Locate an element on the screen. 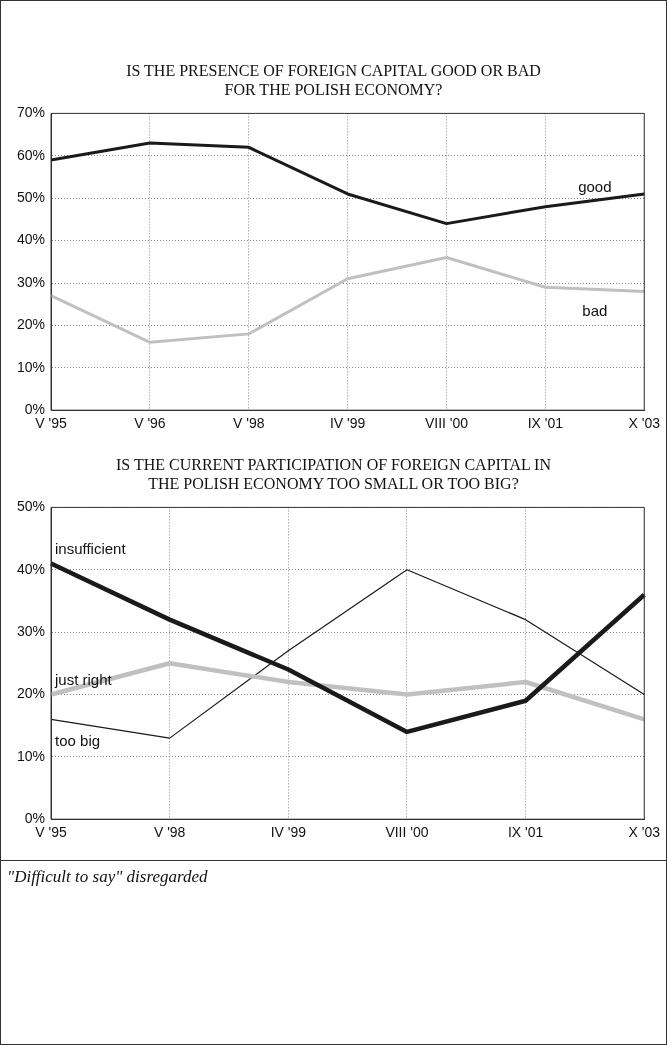 The width and height of the screenshot is (667, 1045). series-label: insufficient is located at coordinates (91, 548).